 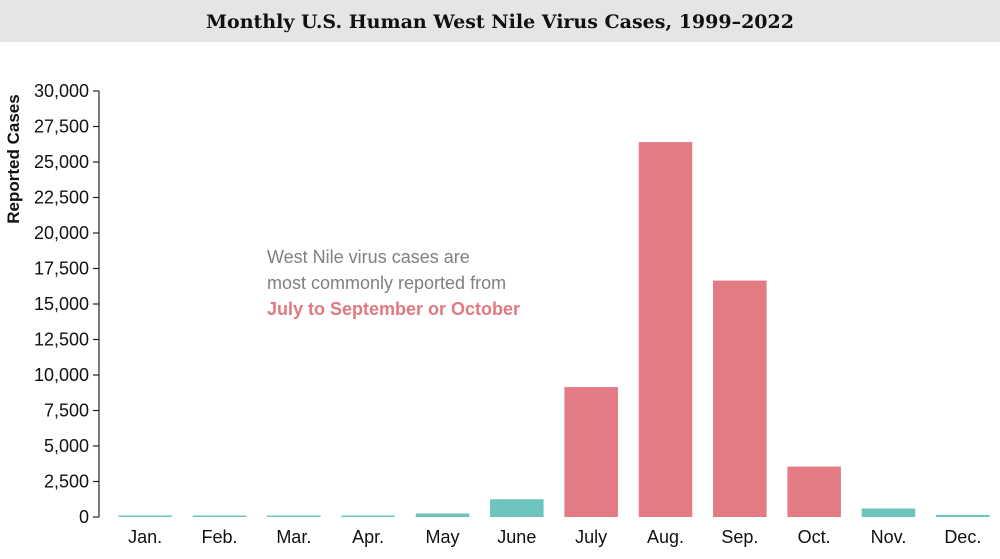 What do you see at coordinates (889, 537) in the screenshot?
I see `x-tick-label: Nov.` at bounding box center [889, 537].